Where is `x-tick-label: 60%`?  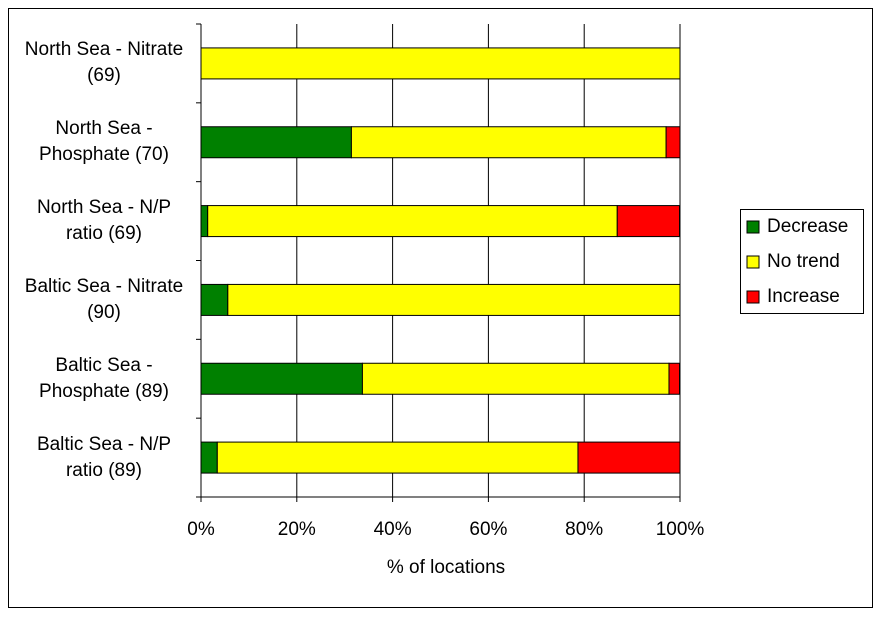 x-tick-label: 60% is located at coordinates (488, 529).